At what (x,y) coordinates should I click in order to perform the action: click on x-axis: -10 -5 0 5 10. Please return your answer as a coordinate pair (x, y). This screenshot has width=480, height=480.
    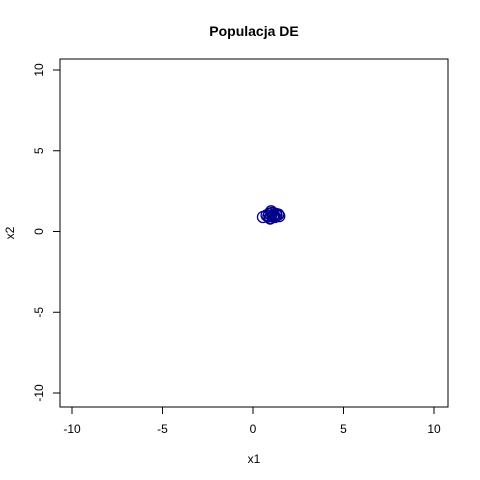
    Looking at the image, I should click on (252, 421).